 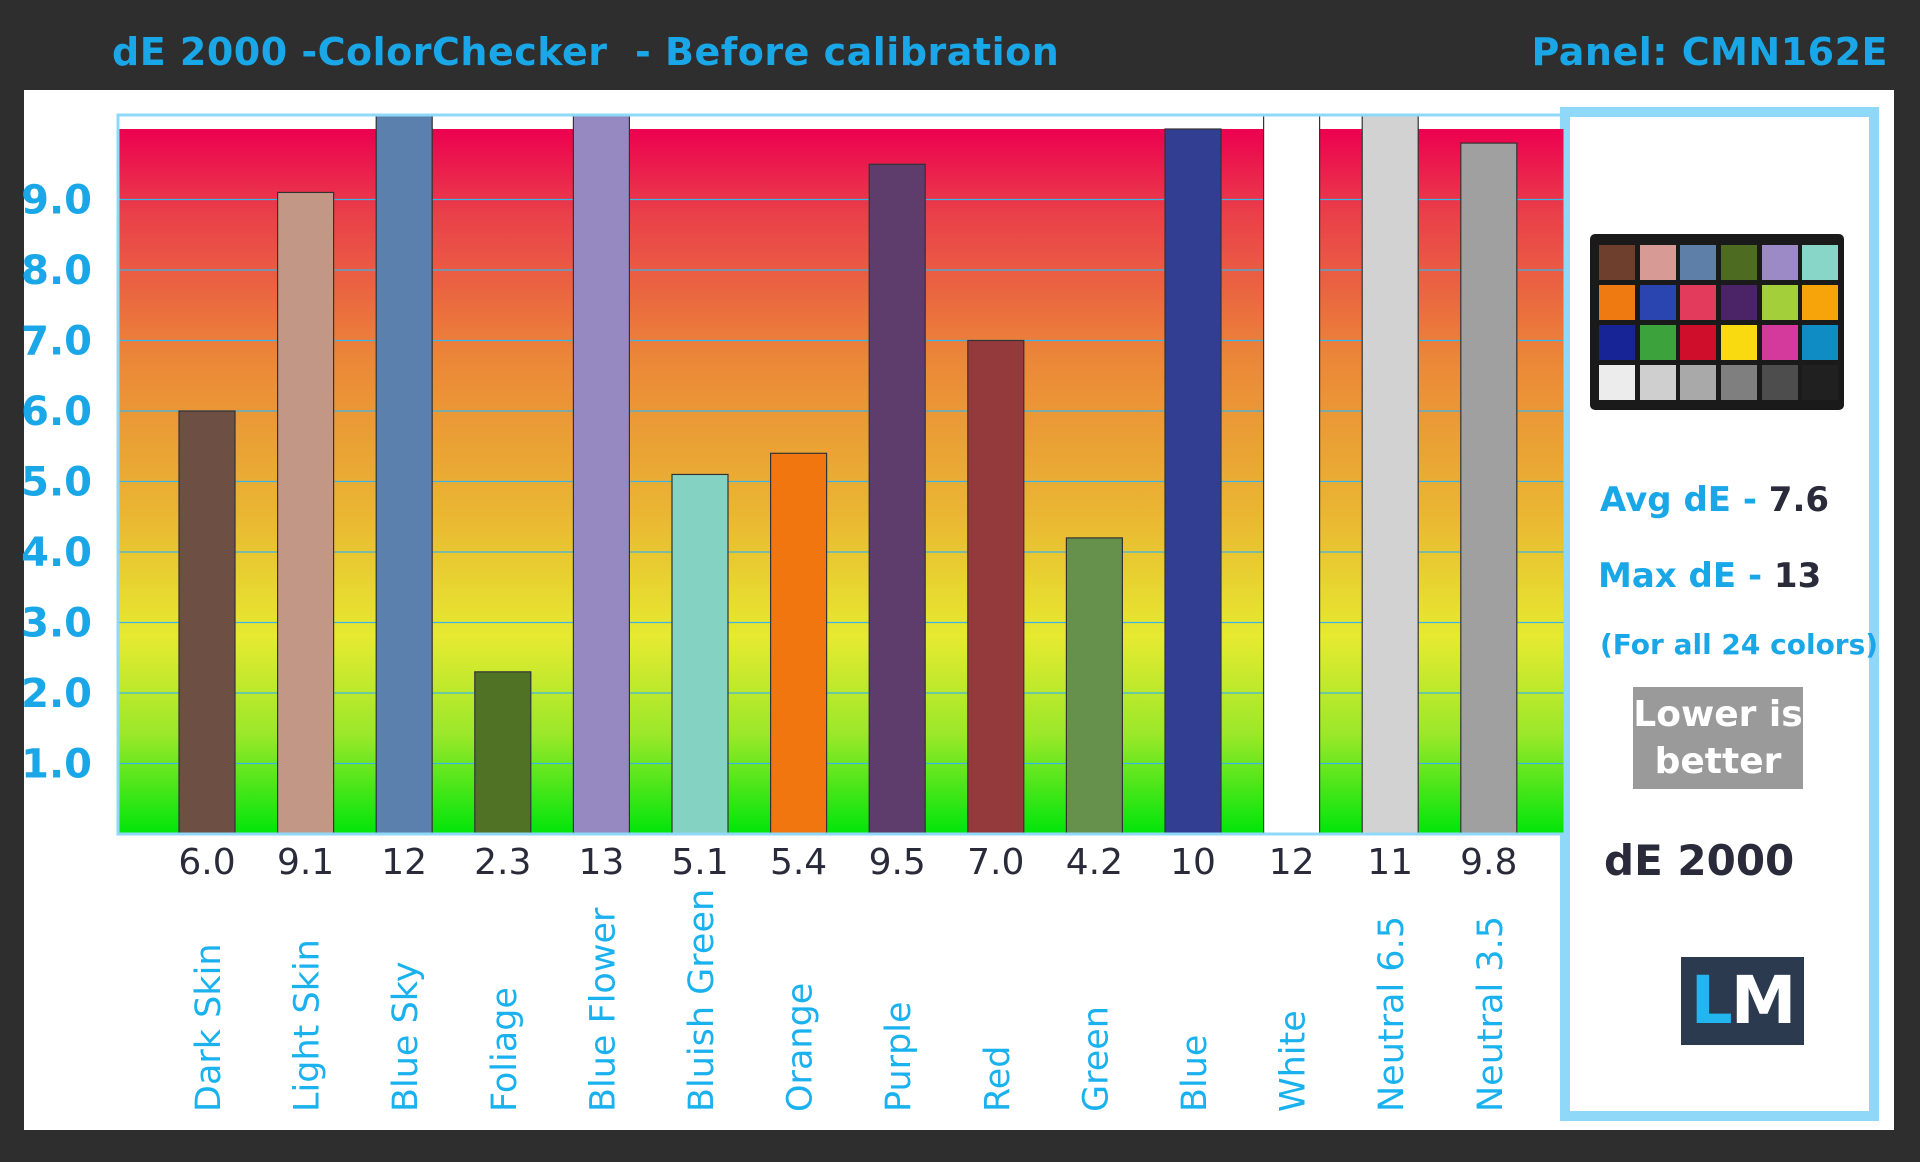 I want to click on value-label: 2.3, so click(x=502, y=862).